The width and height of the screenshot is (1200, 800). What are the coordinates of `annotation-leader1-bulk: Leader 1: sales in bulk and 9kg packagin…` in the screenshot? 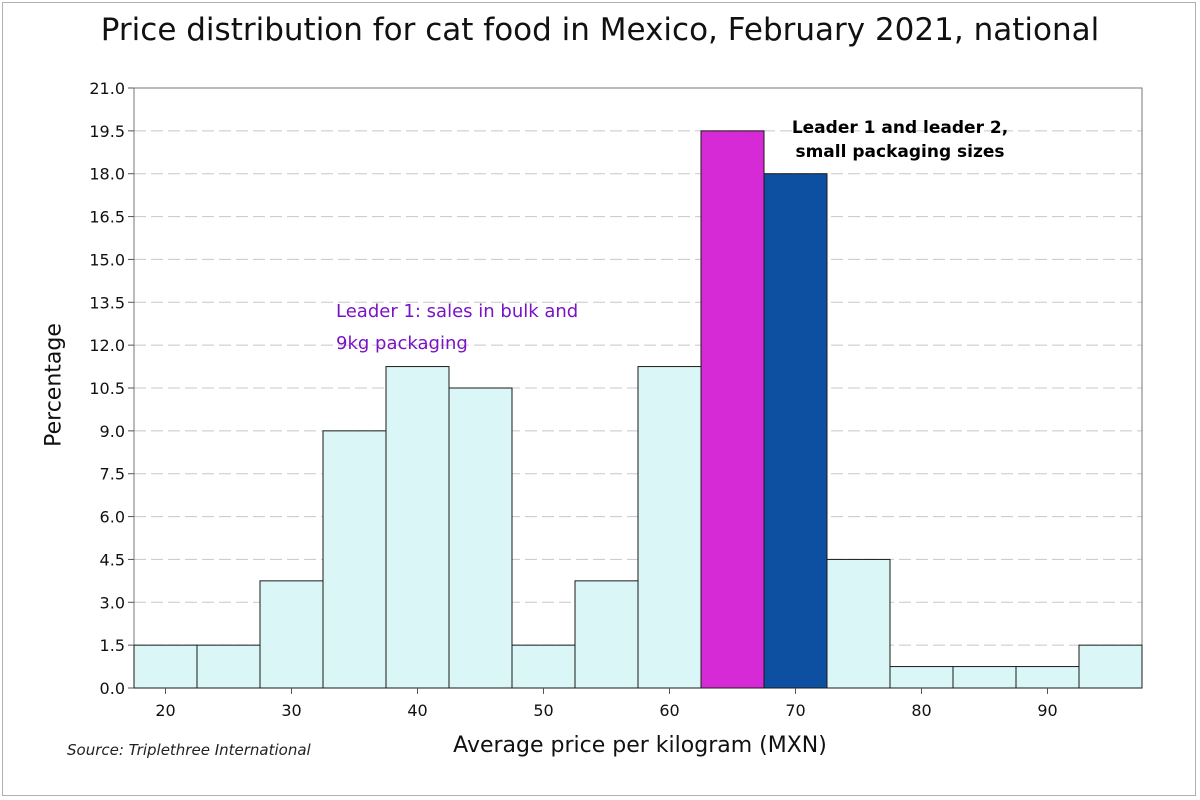 It's located at (496, 328).